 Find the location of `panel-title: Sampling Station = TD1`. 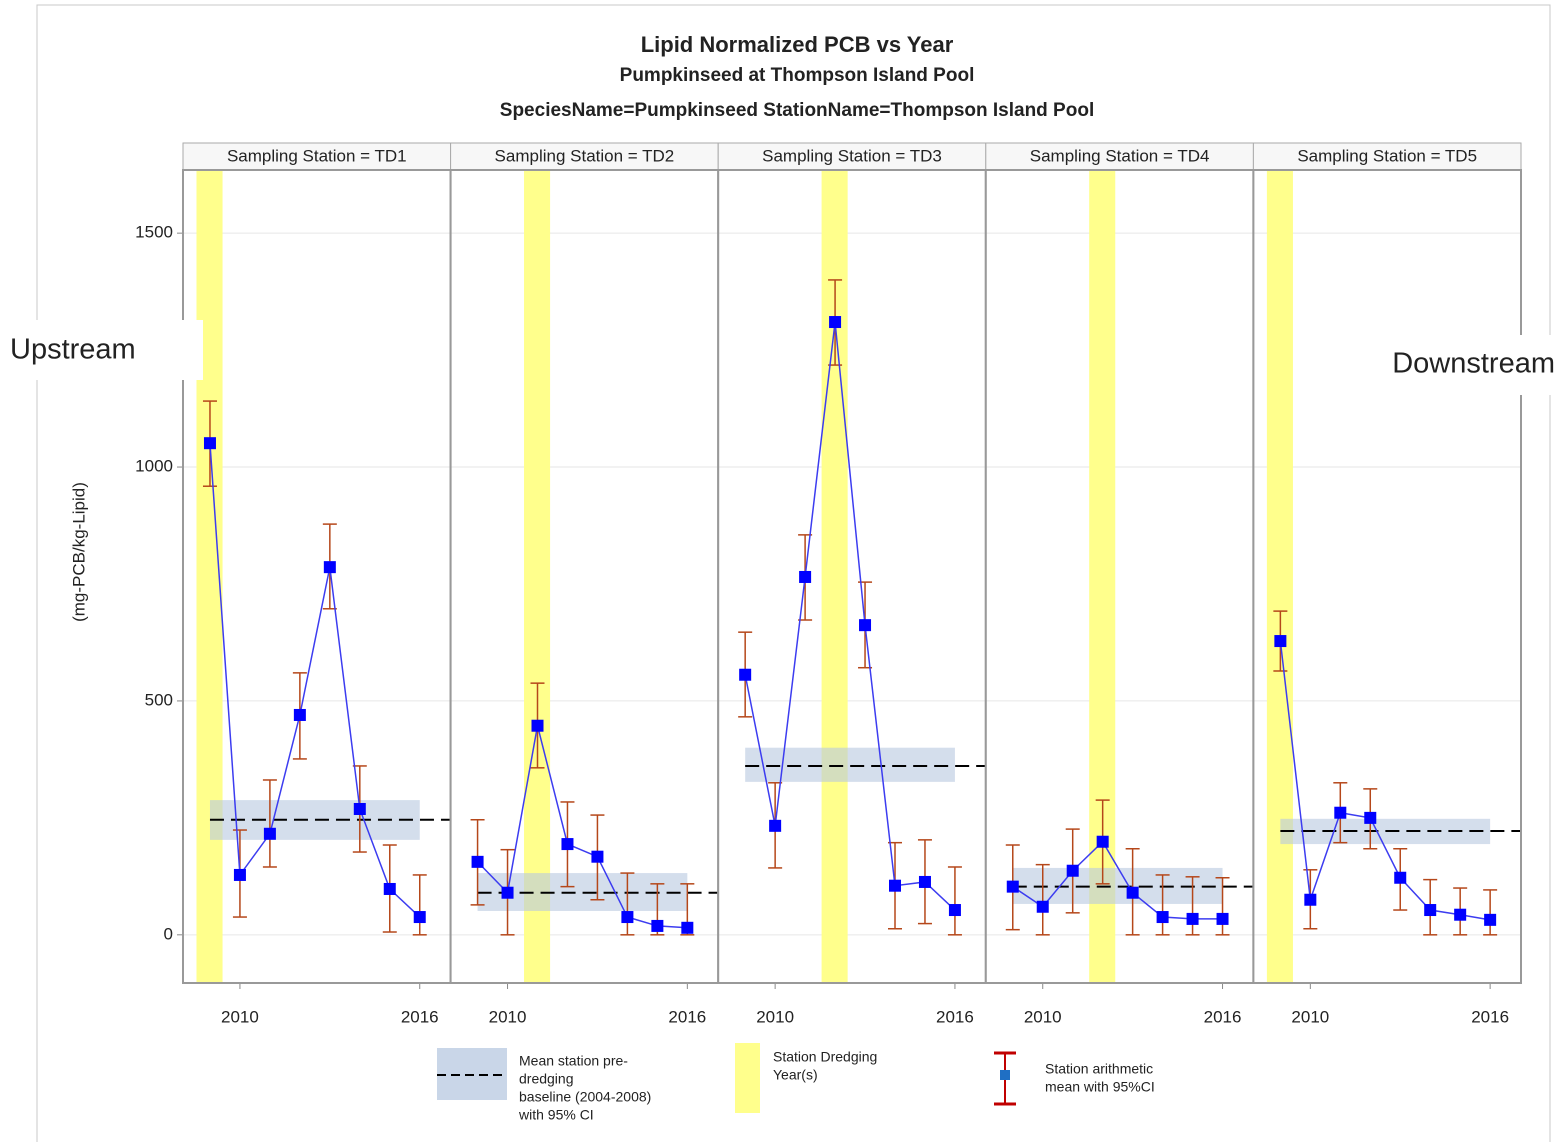

panel-title: Sampling Station = TD1 is located at coordinates (317, 155).